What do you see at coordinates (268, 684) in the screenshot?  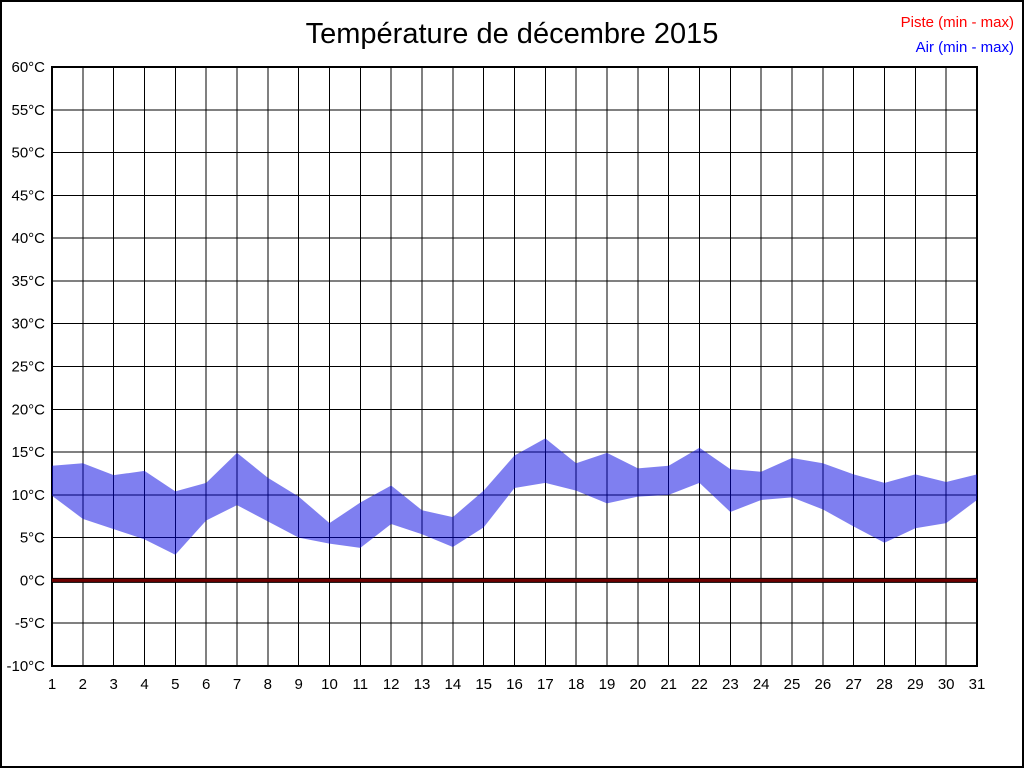 I see `svg-text: 8` at bounding box center [268, 684].